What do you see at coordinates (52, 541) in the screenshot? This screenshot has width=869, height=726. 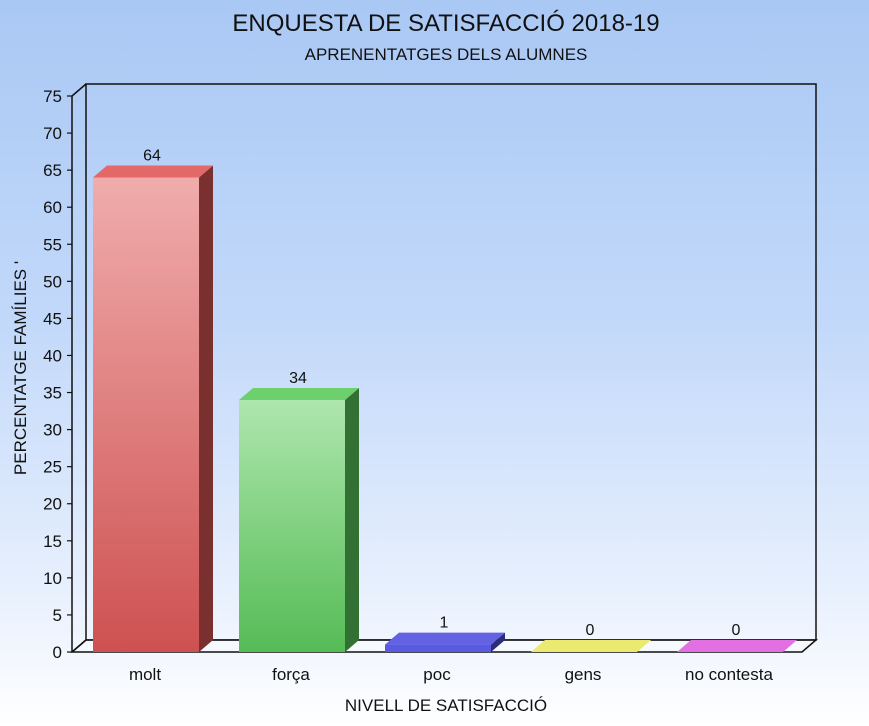 I see `y-tick-label: 15` at bounding box center [52, 541].